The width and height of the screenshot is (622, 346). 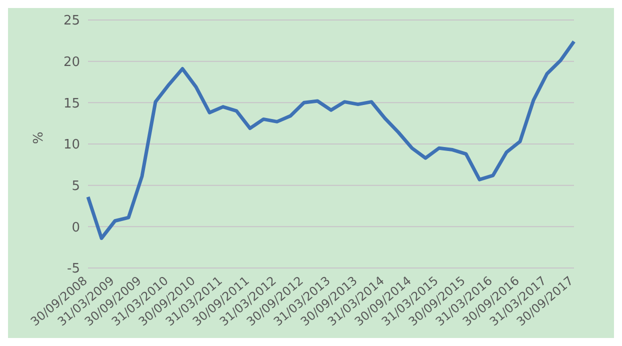 I want to click on y-tick-label: 10, so click(x=71, y=145).